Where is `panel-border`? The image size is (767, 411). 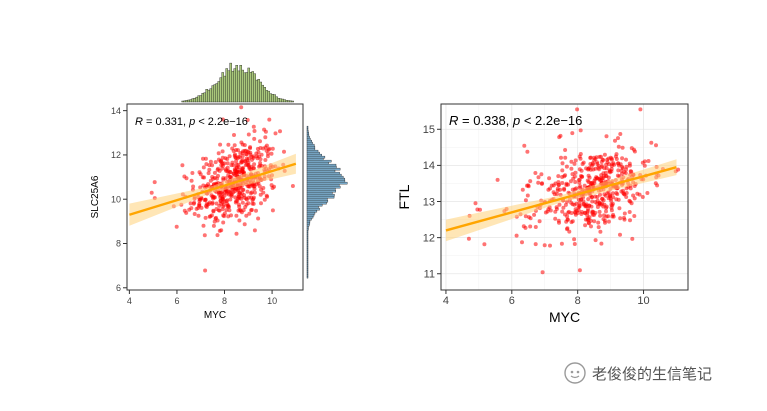 panel-border is located at coordinates (215, 197).